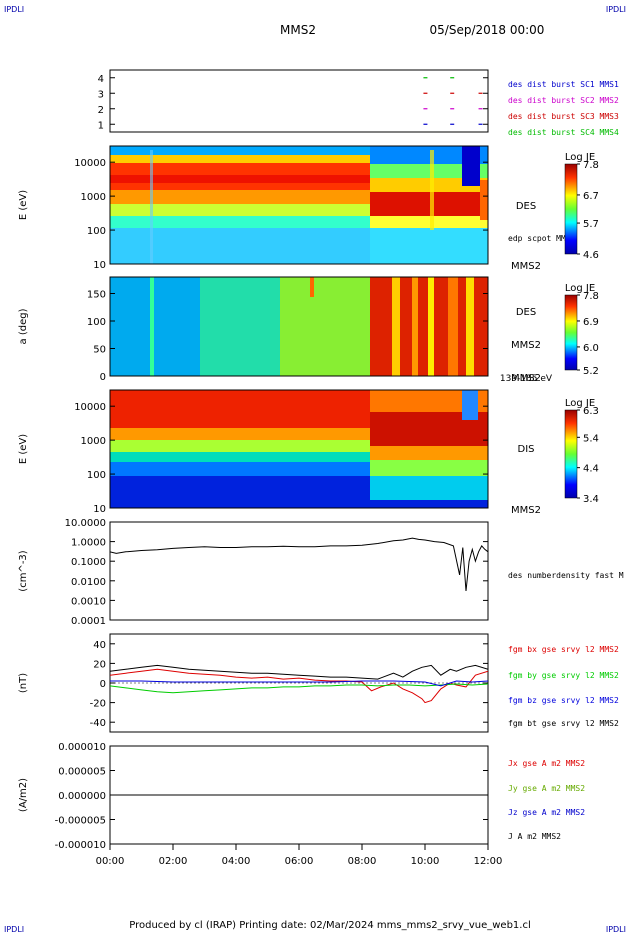 The height and width of the screenshot is (934, 630). What do you see at coordinates (88, 621) in the screenshot?
I see `y-tick-label: 0.0001` at bounding box center [88, 621].